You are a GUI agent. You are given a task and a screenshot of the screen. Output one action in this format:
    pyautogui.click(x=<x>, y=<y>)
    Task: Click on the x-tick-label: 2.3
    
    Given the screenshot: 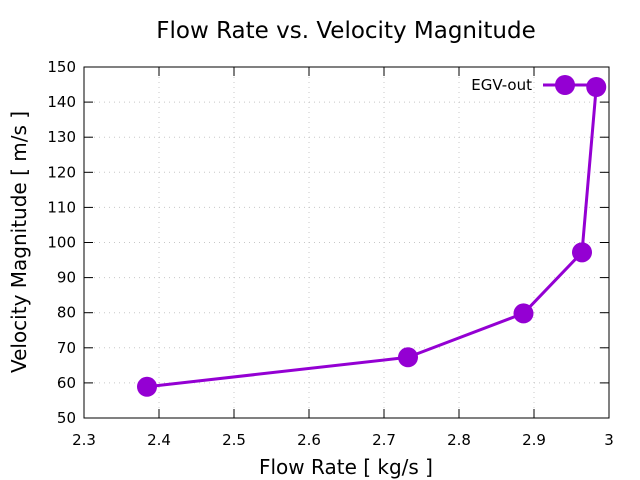 What is the action you would take?
    pyautogui.click(x=84, y=440)
    